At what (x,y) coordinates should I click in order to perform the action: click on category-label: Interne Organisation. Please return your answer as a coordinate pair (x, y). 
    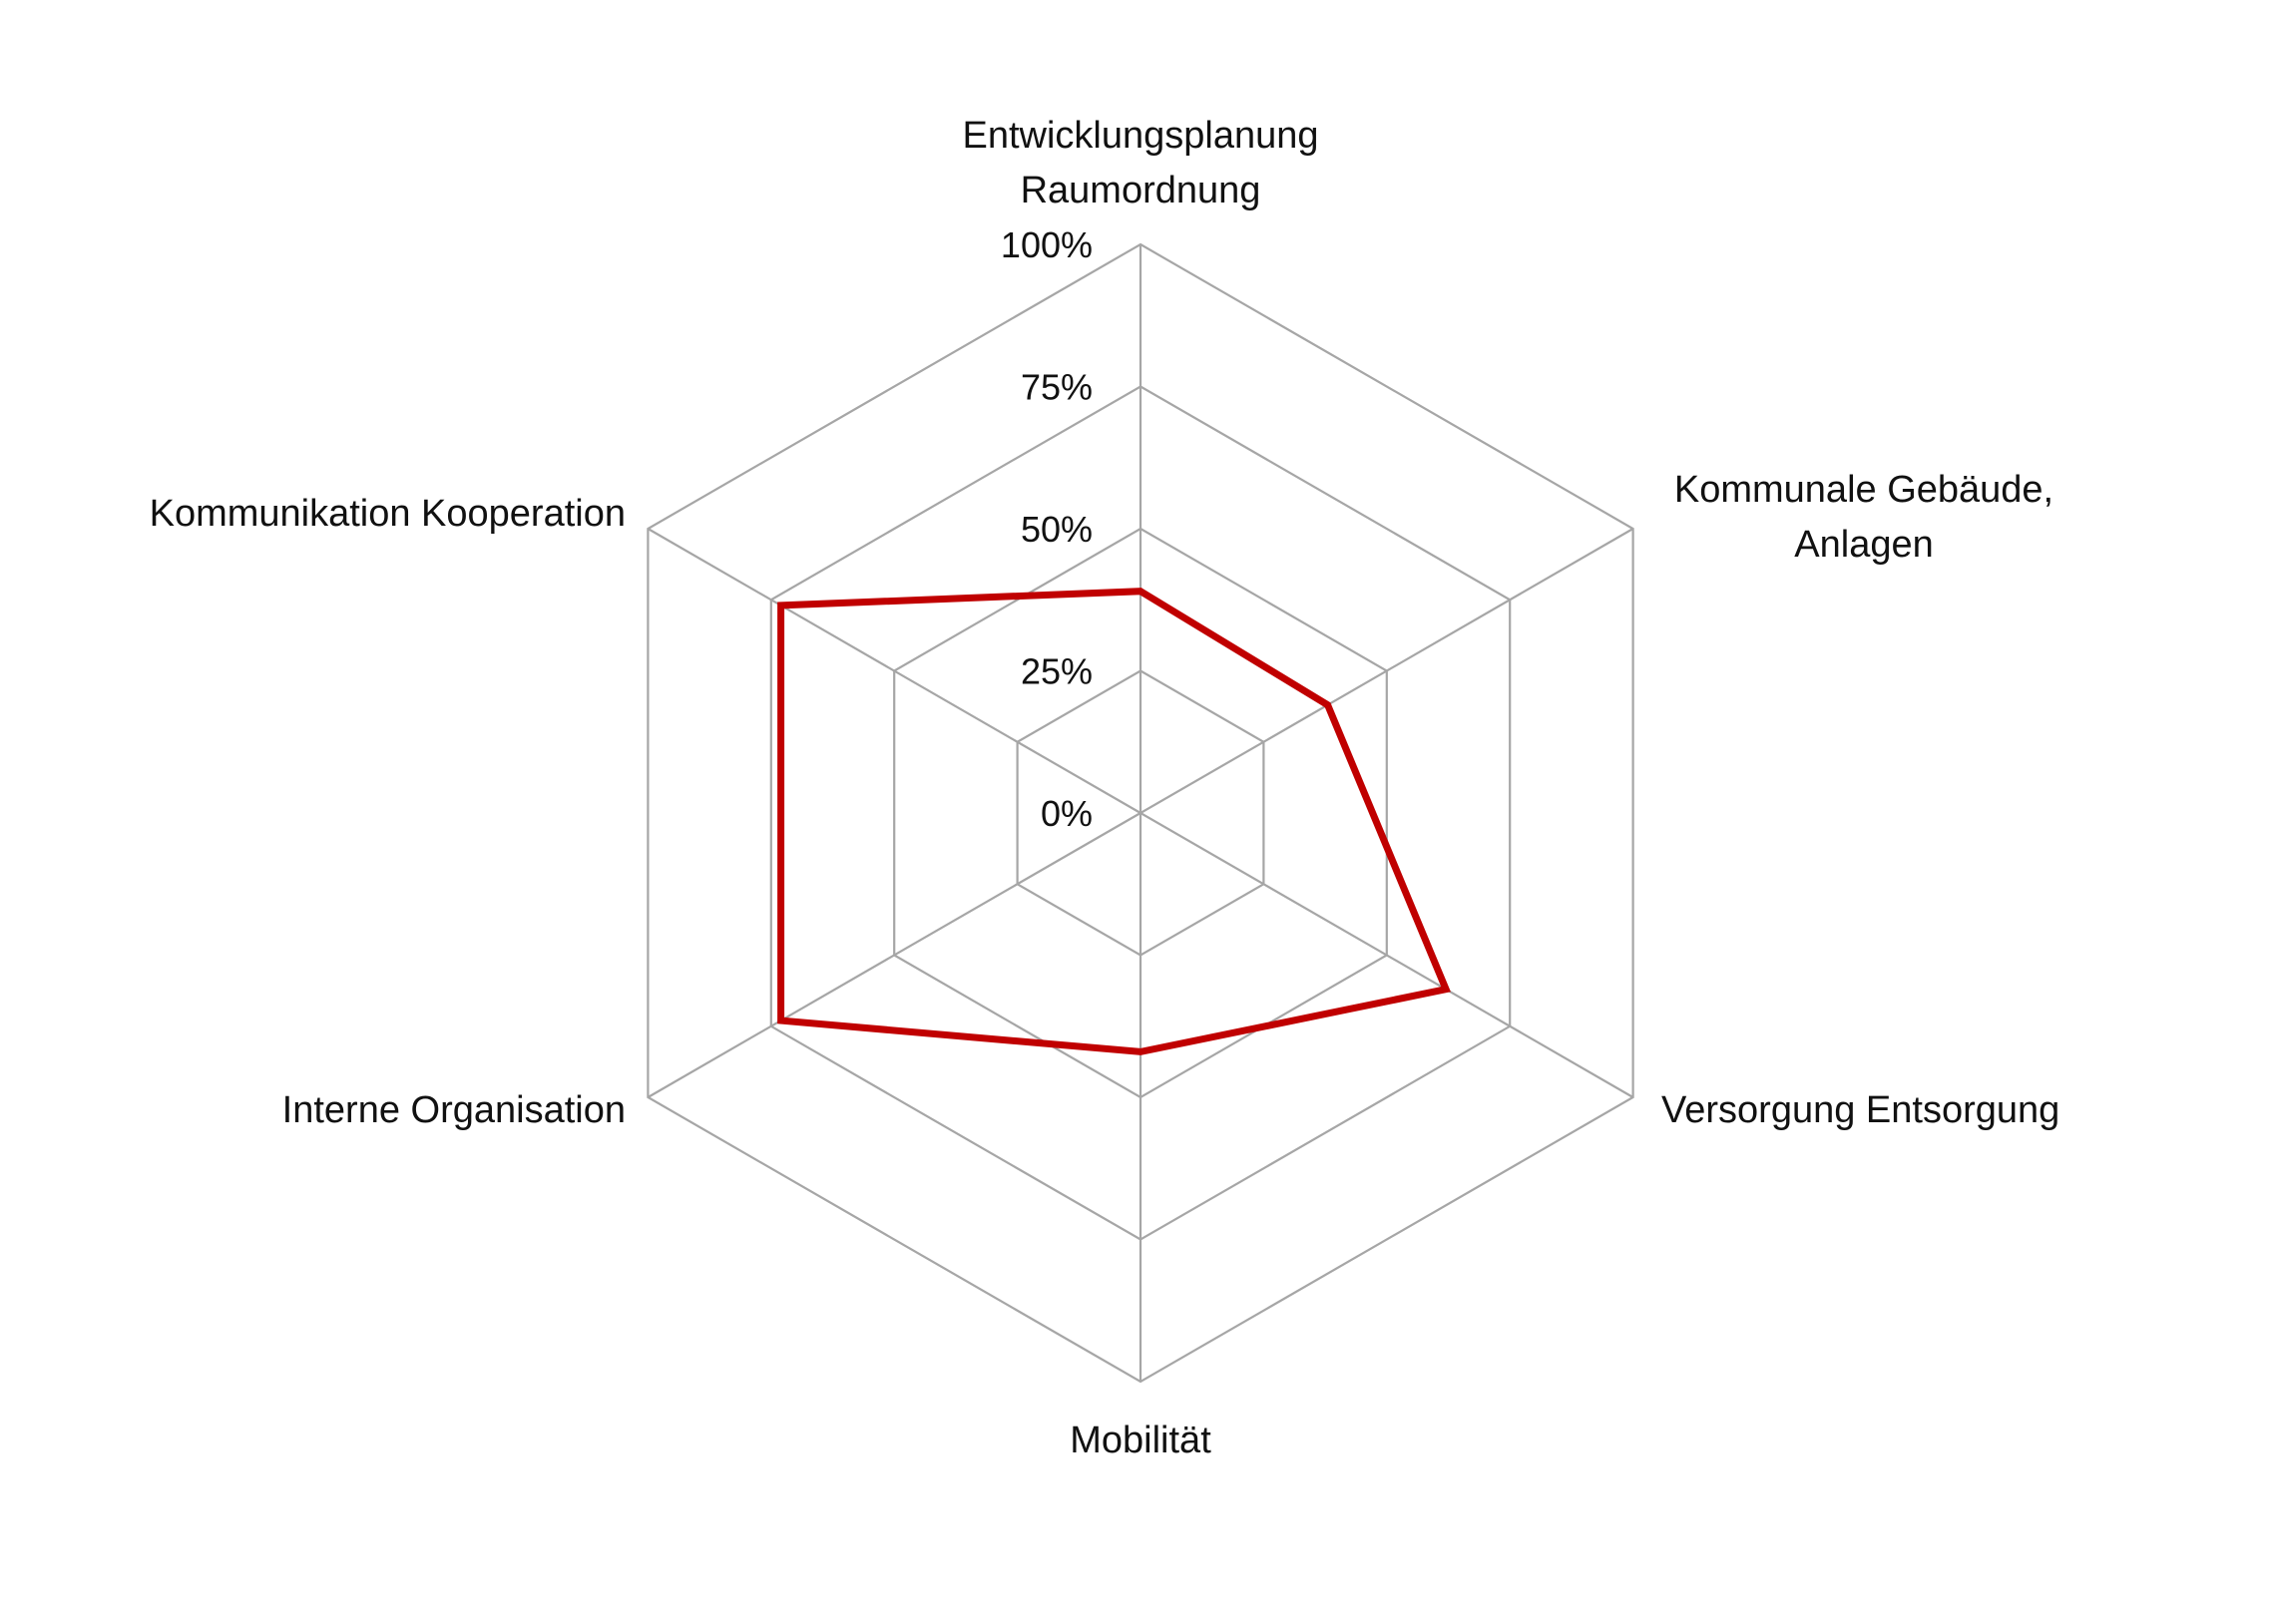
    Looking at the image, I should click on (454, 1110).